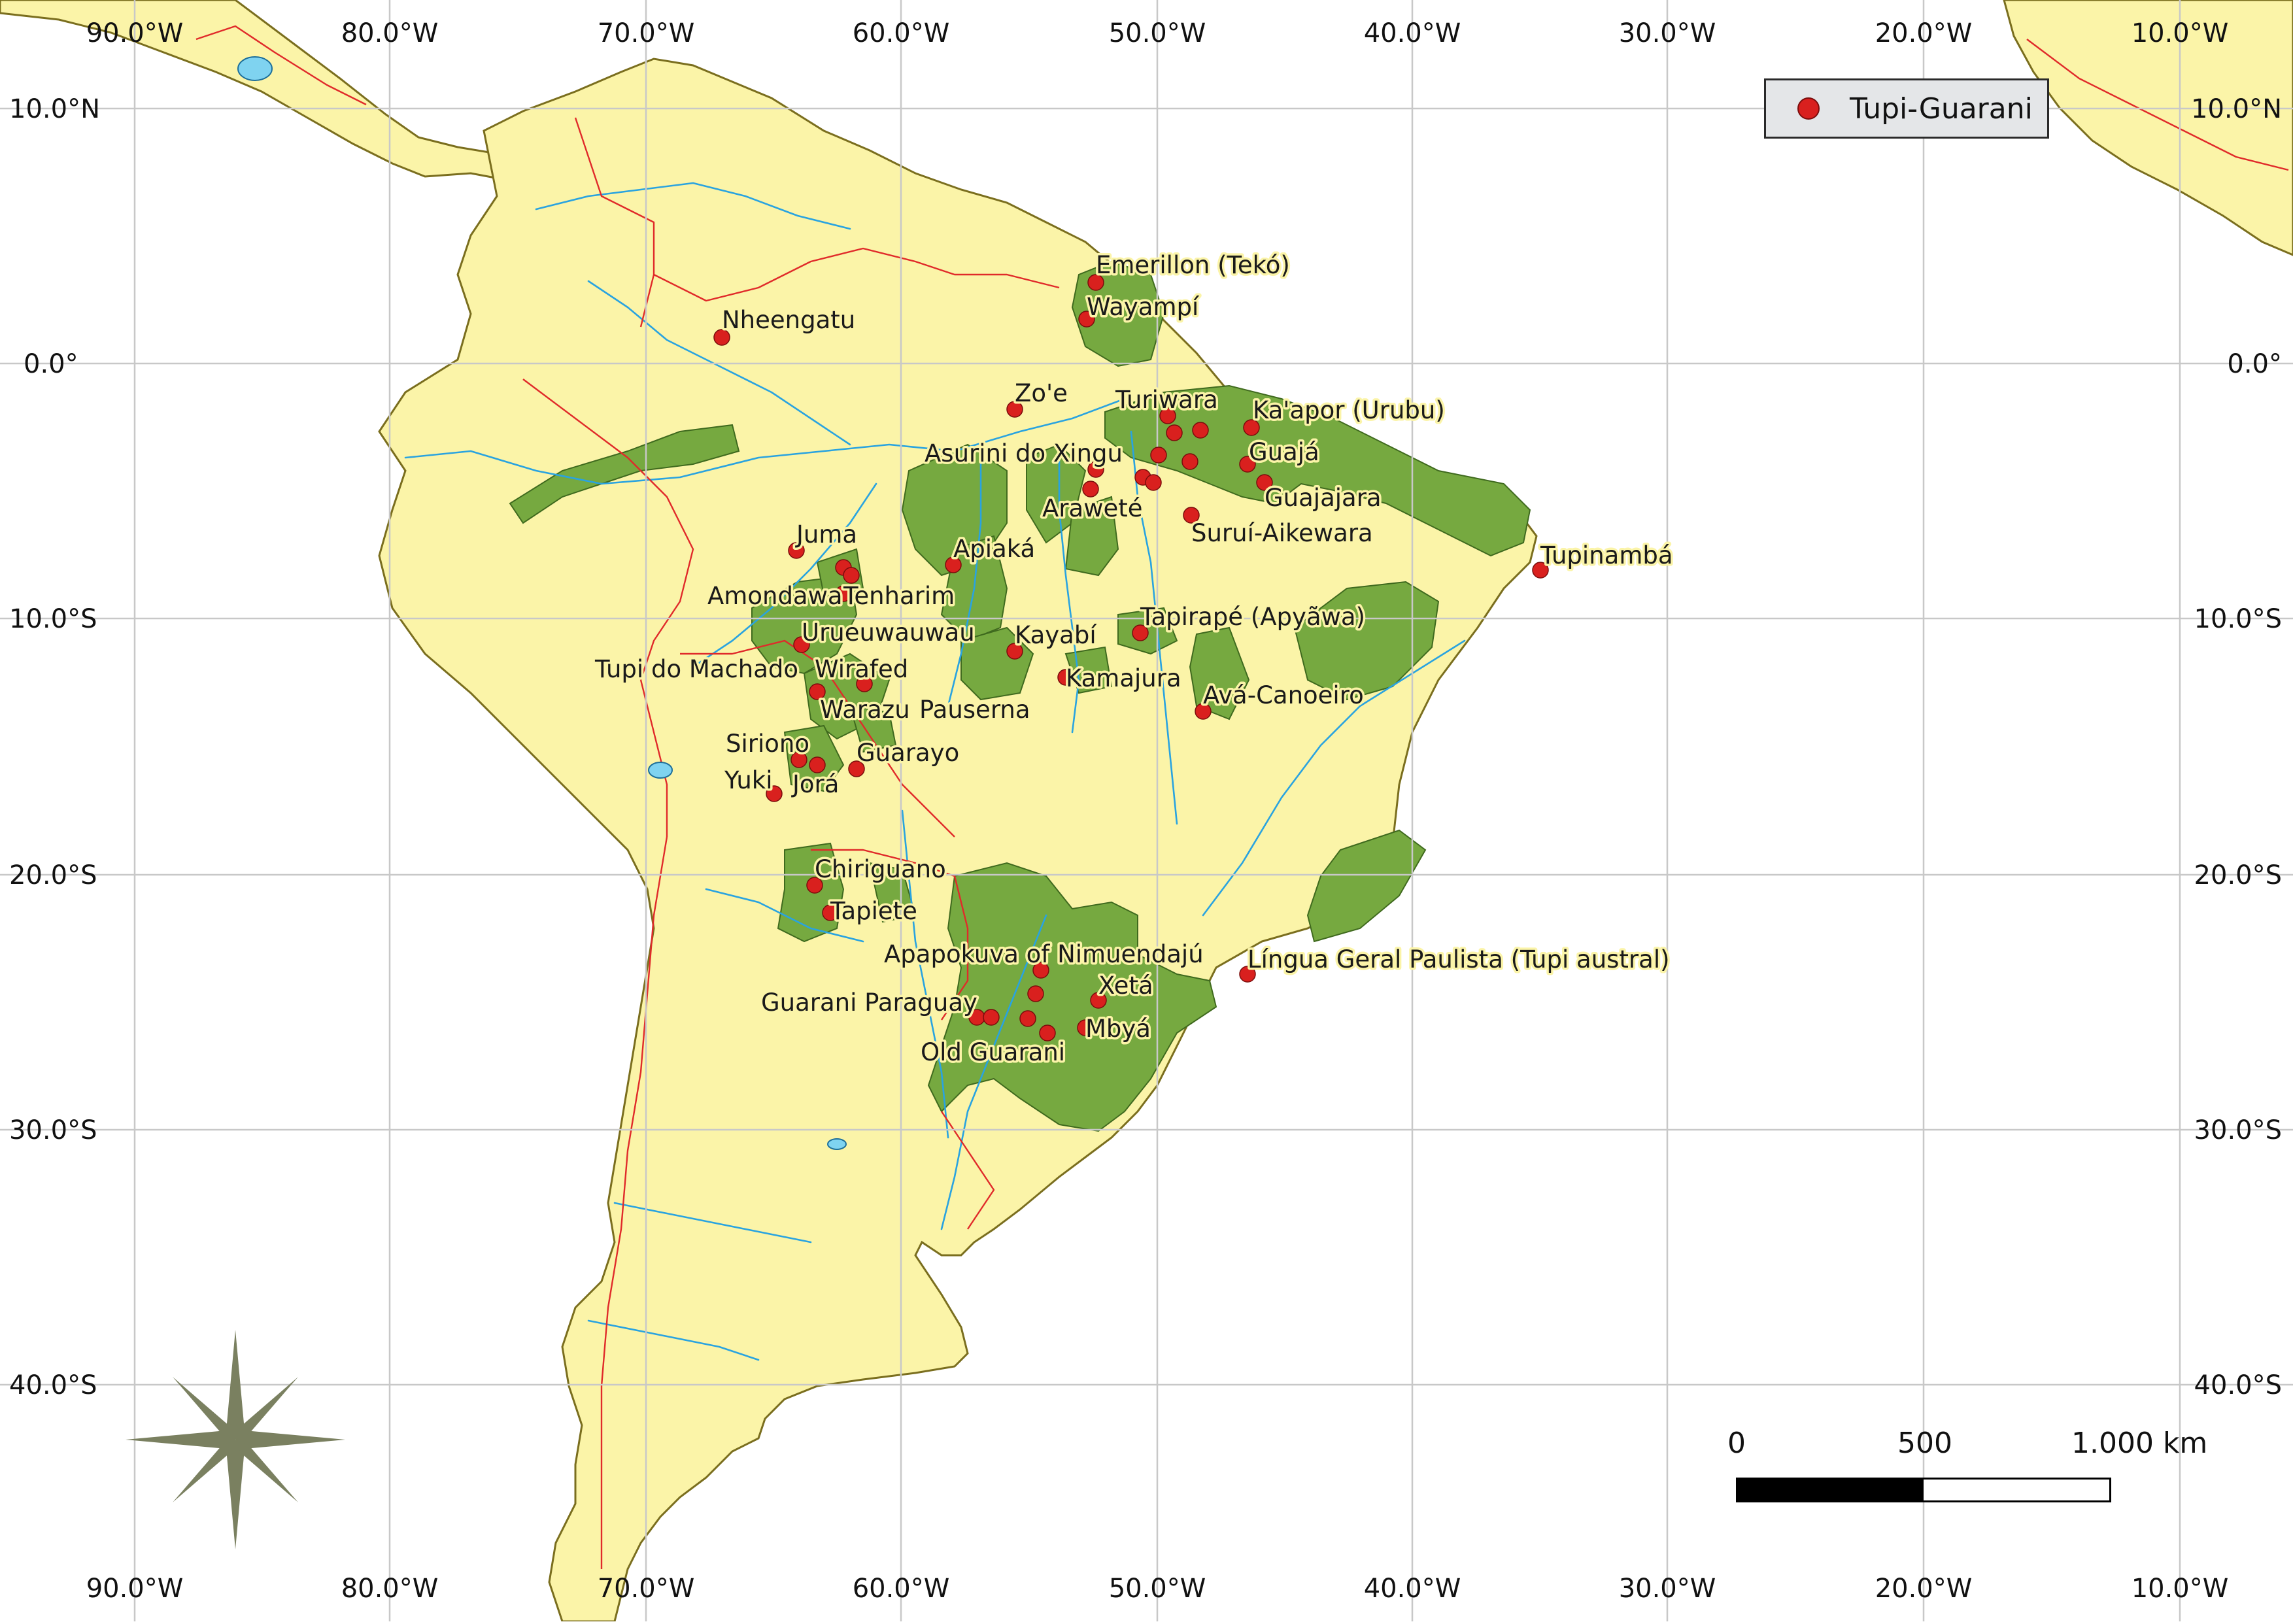 This screenshot has height=1624, width=2293. I want to click on language-label: Chiriguano, so click(881, 869).